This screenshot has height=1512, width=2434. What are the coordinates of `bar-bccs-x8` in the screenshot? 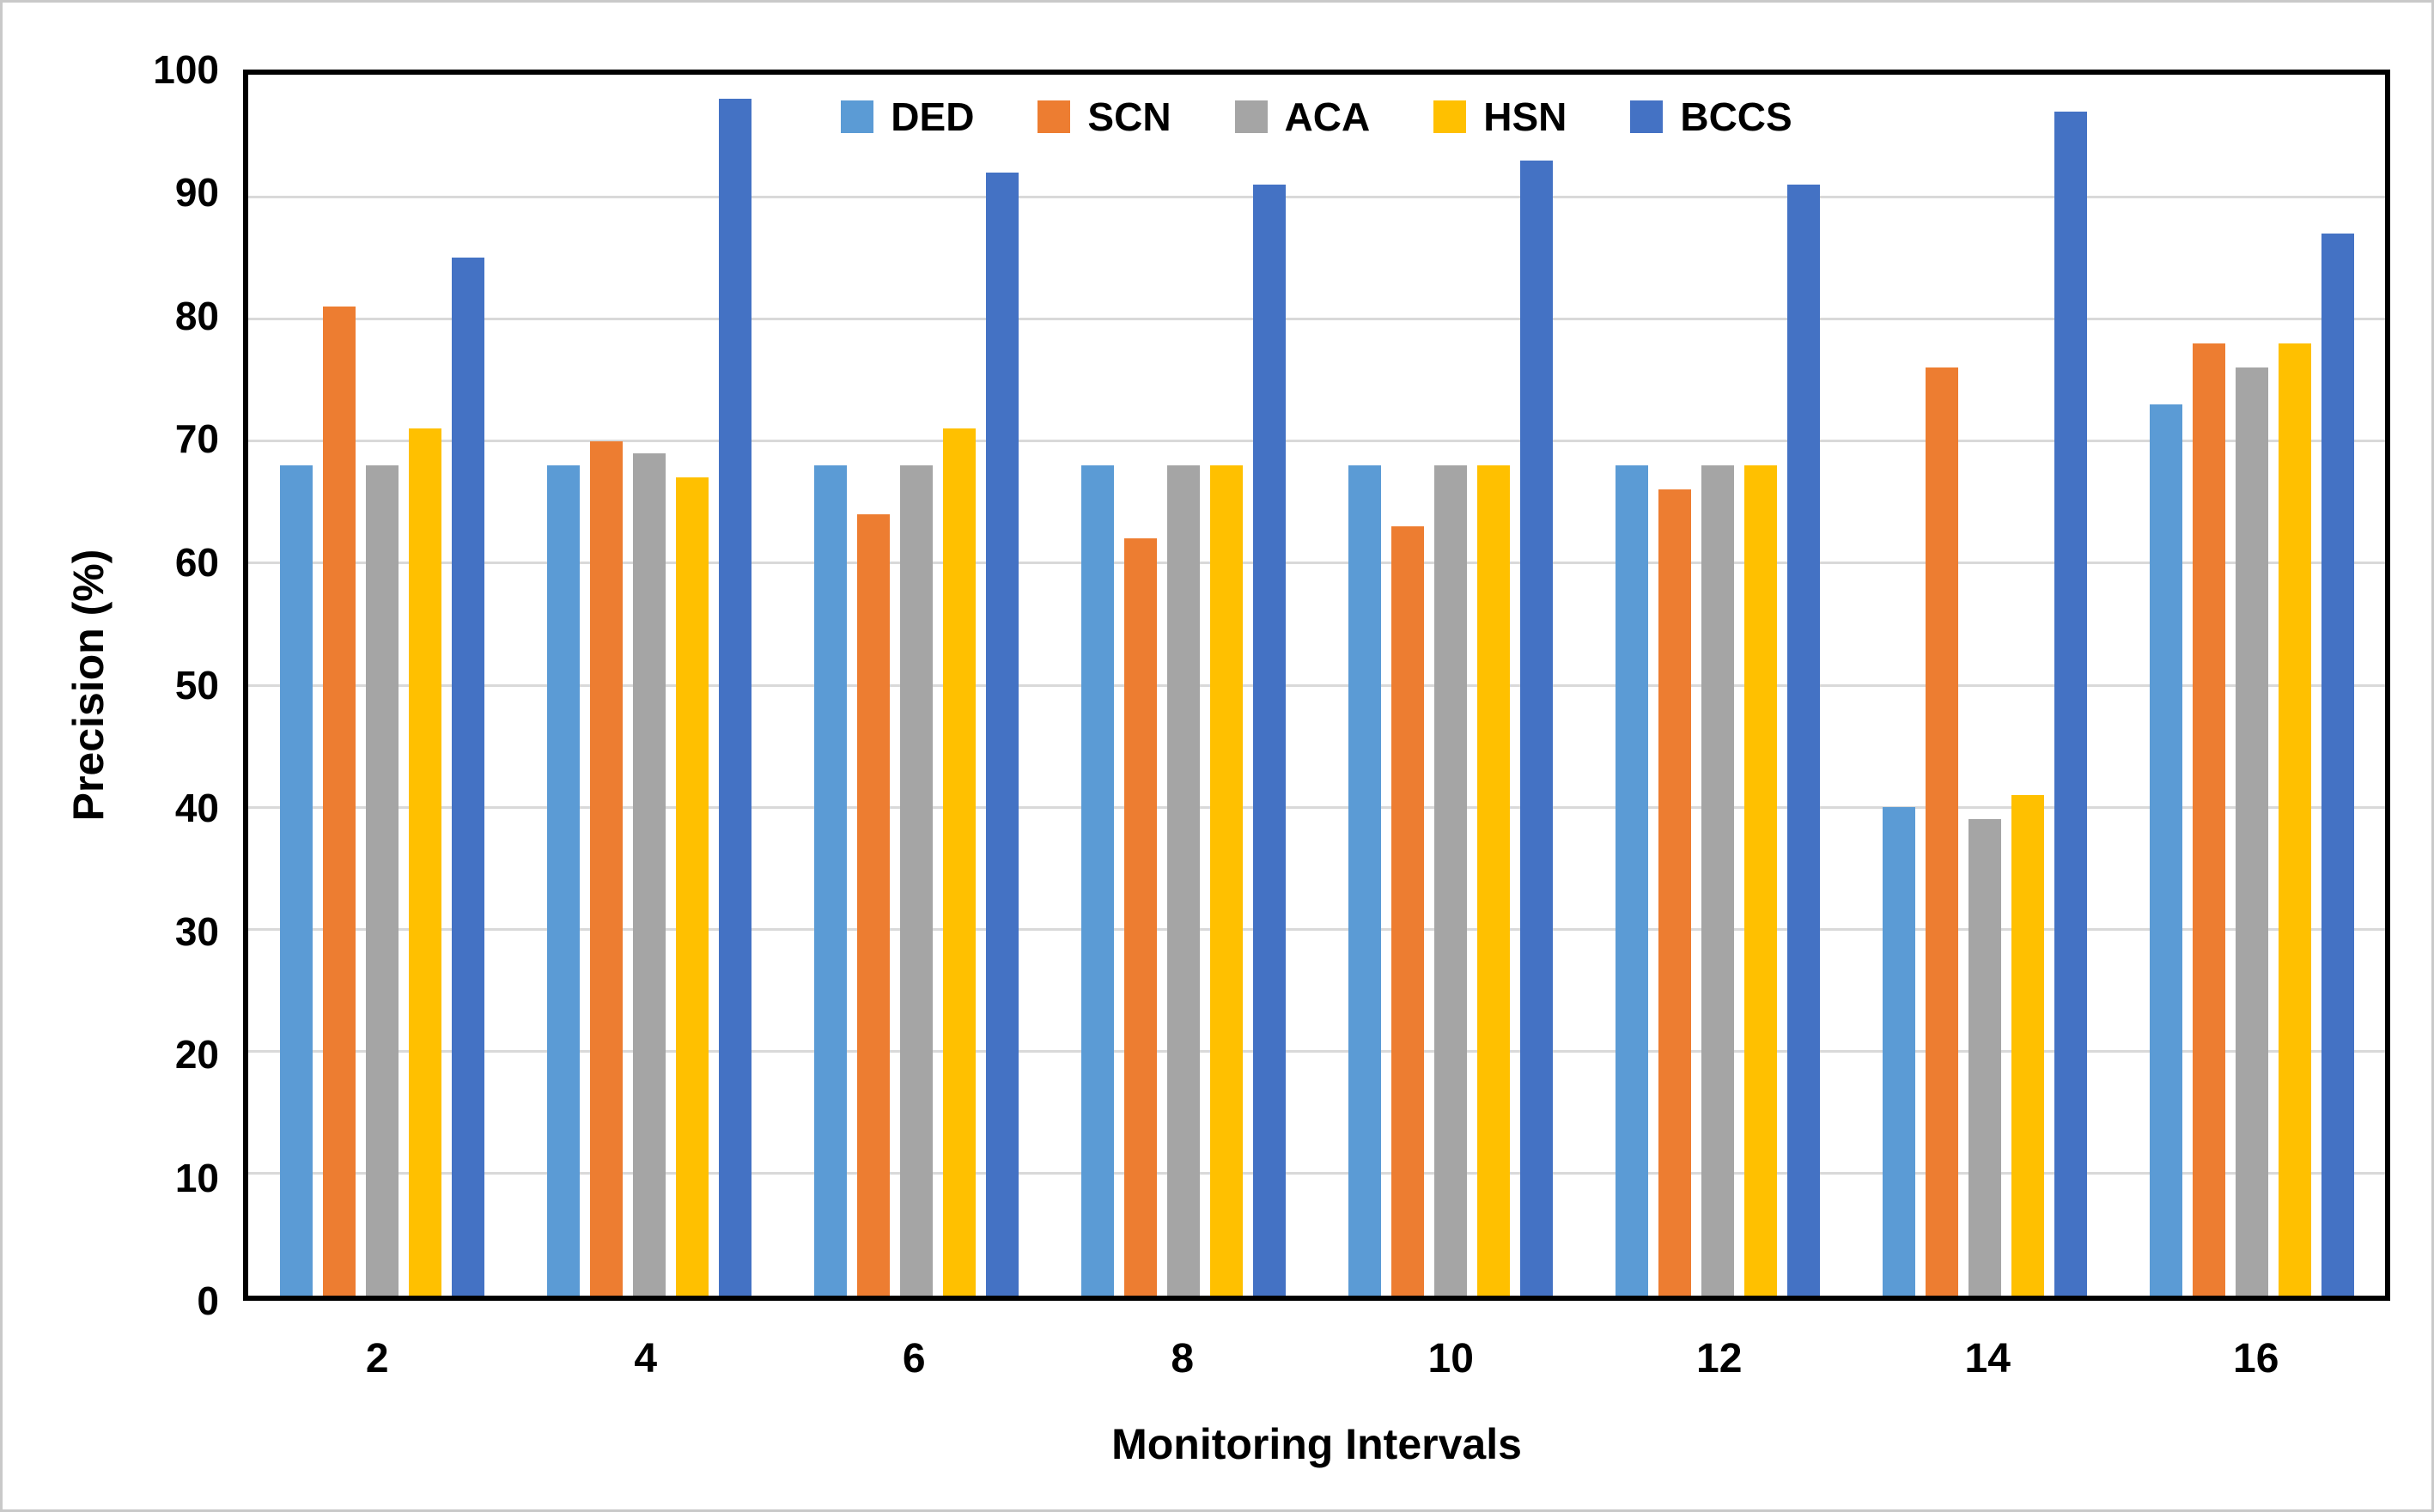 It's located at (1269, 740).